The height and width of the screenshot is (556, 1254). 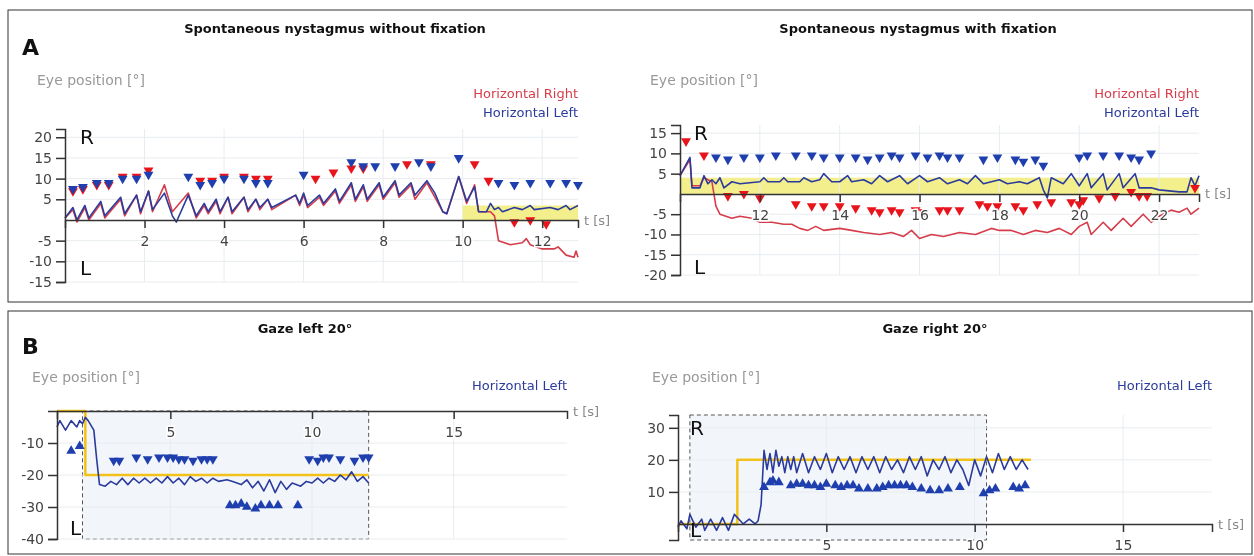 What do you see at coordinates (305, 328) in the screenshot?
I see `chart-title: Gaze left 20°` at bounding box center [305, 328].